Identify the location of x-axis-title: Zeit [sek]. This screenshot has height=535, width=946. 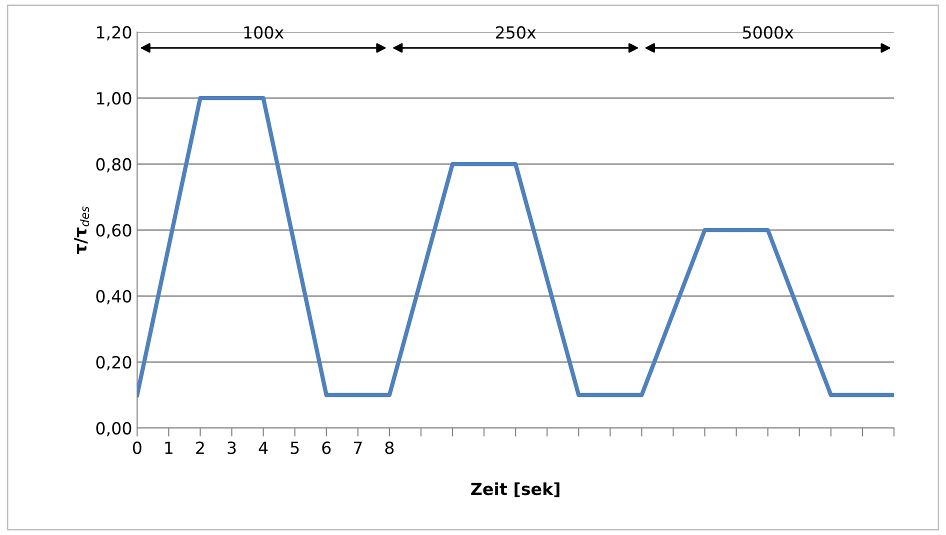
(515, 490).